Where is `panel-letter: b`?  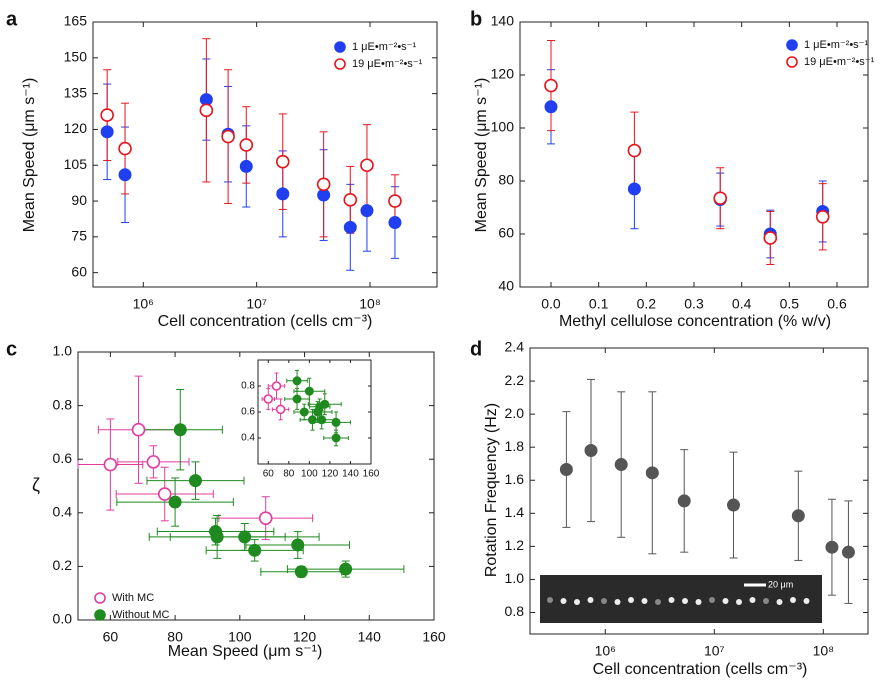 panel-letter: b is located at coordinates (476, 19).